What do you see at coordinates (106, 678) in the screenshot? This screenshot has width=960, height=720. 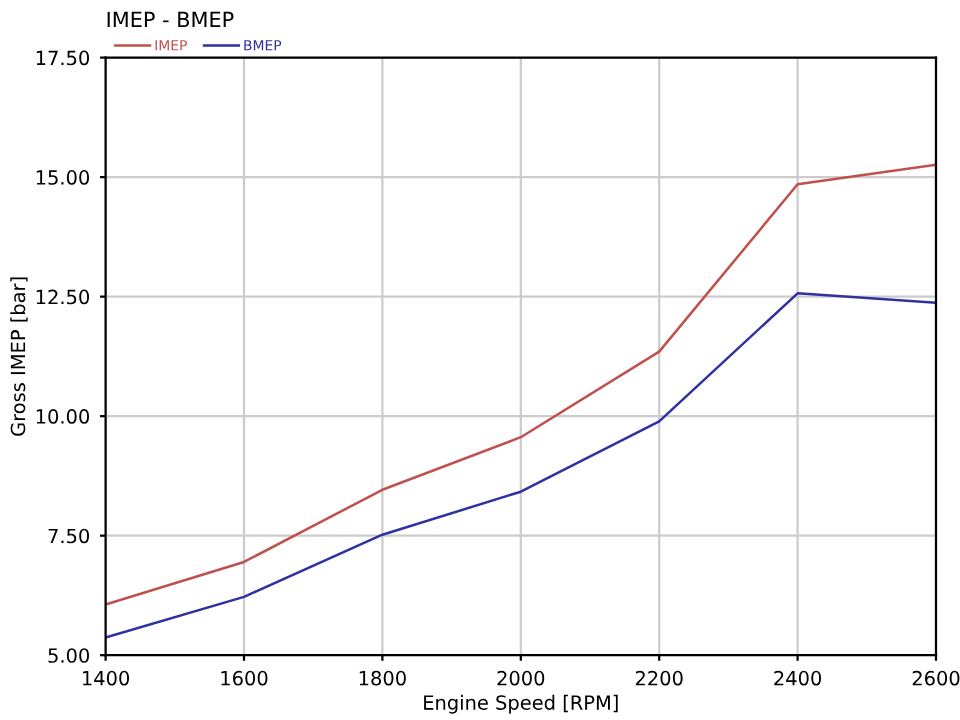 I see `x-tick-label: 1400` at bounding box center [106, 678].